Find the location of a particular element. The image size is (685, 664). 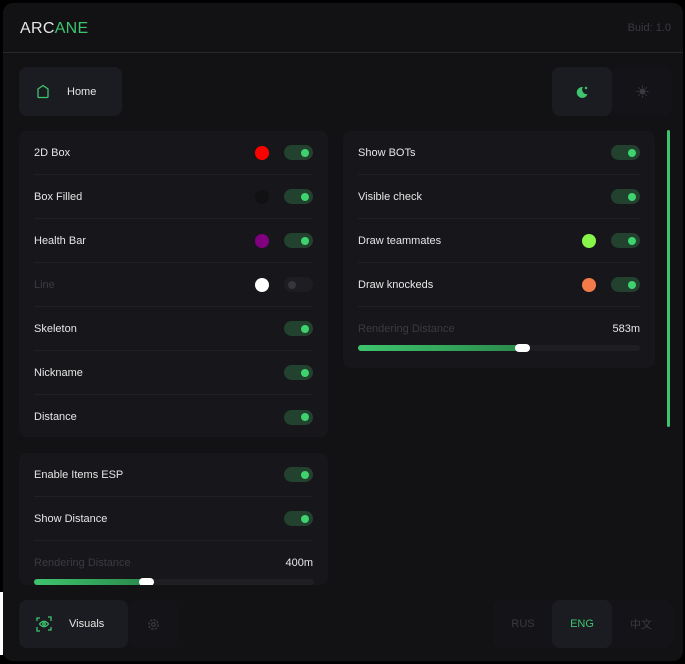

setting-label: Nickname is located at coordinates (58, 372).